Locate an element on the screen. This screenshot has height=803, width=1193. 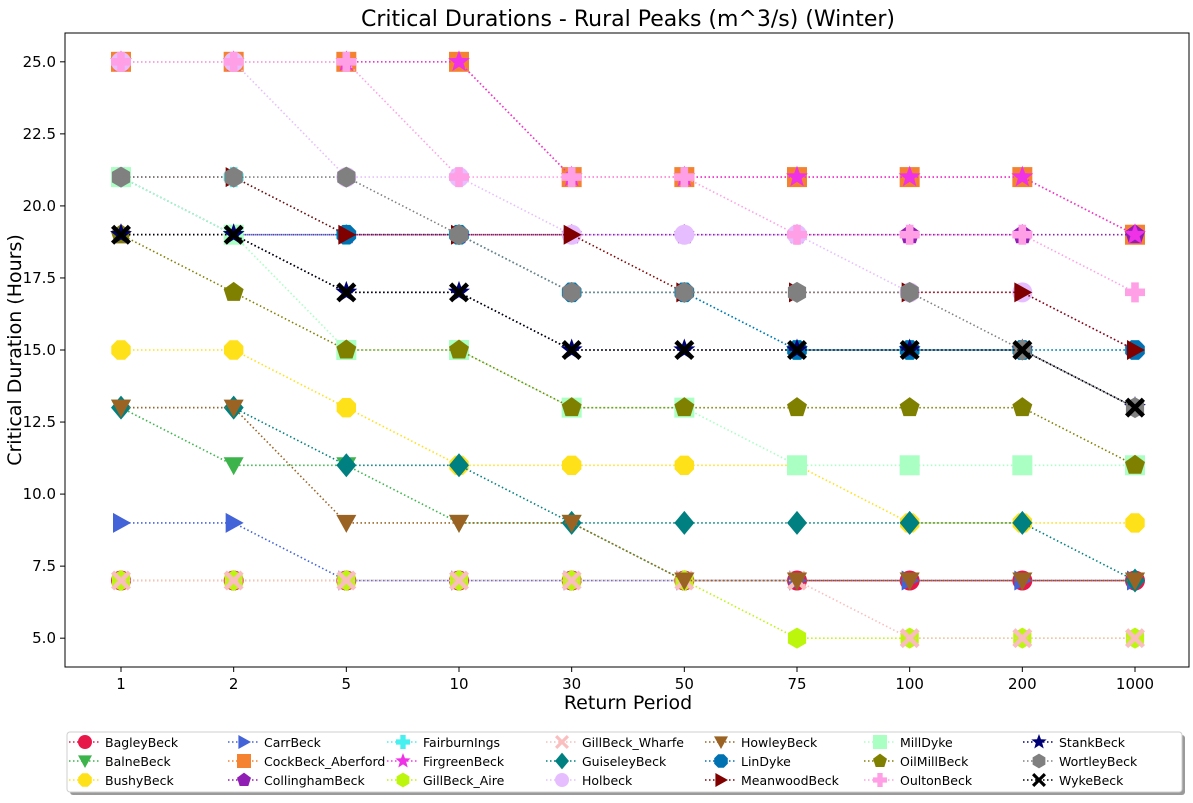
legend-item-oultonbeck: OultonBeck is located at coordinates (918, 780).